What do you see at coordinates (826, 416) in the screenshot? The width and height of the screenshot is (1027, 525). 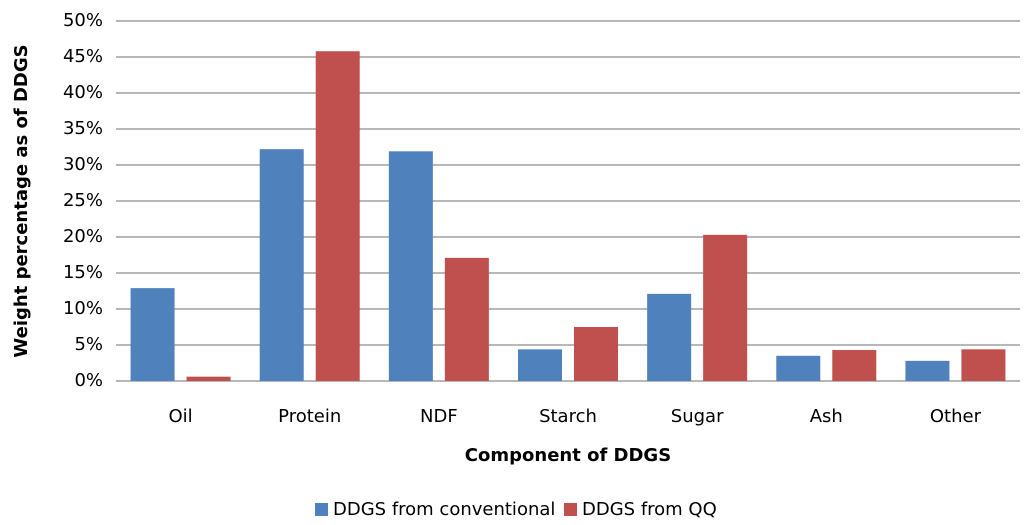 I see `x-tick-label: Ash` at bounding box center [826, 416].